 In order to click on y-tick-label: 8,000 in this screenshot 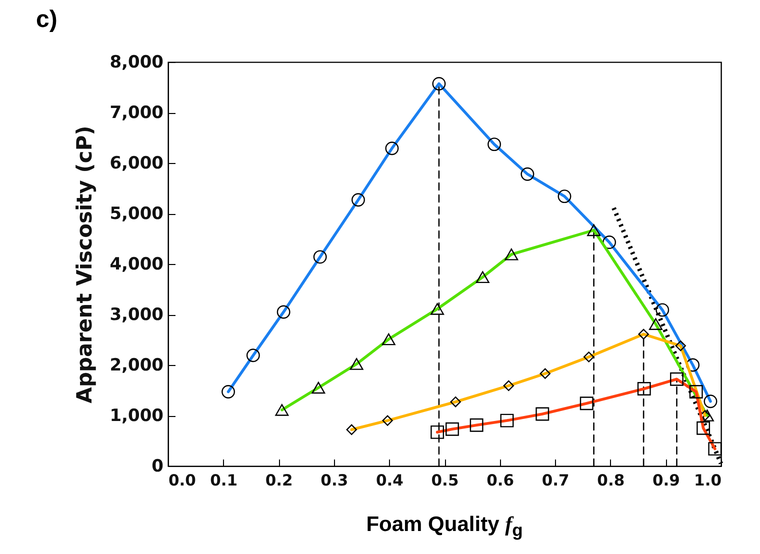, I will do `click(137, 62)`.